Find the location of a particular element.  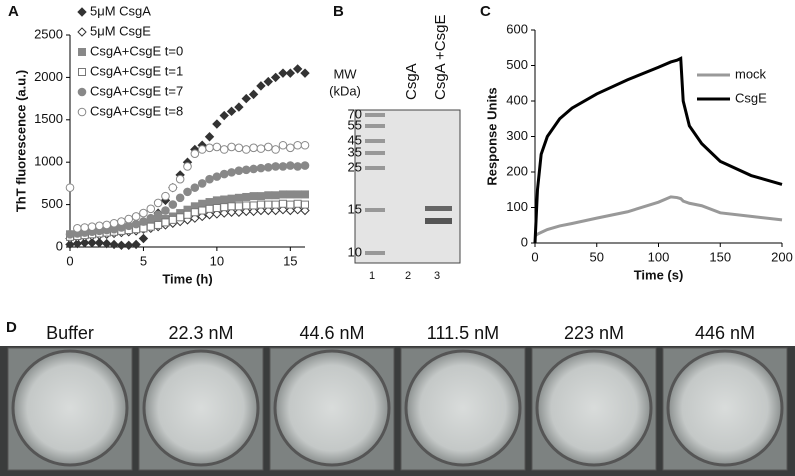

y-tick-label: 1000 is located at coordinates (48, 161).